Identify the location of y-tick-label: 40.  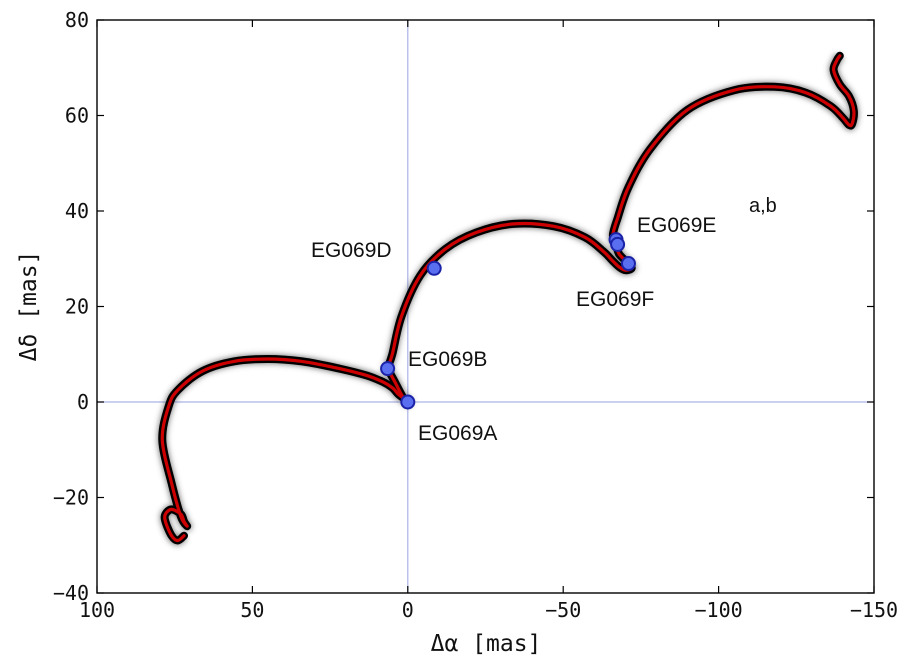
(77, 211).